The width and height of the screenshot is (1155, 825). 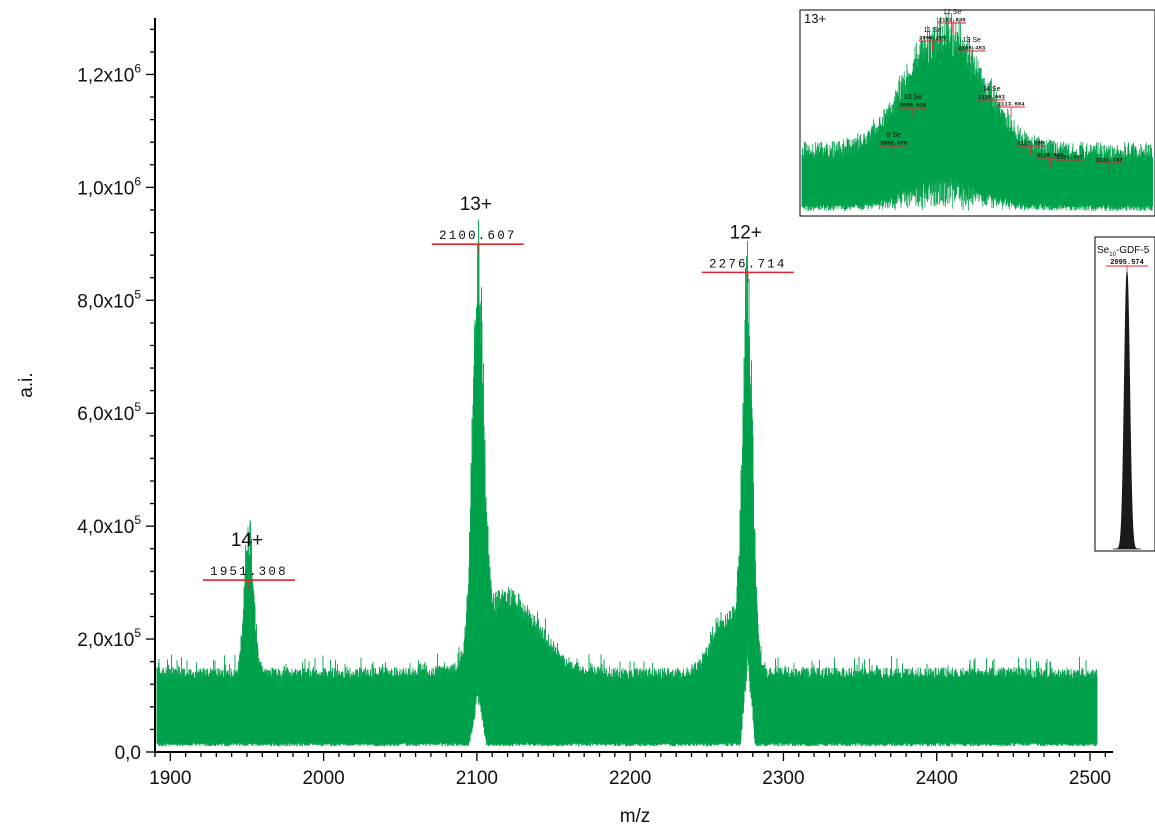 I want to click on inset-peak-mass-label: 2110.063, so click(x=991, y=97).